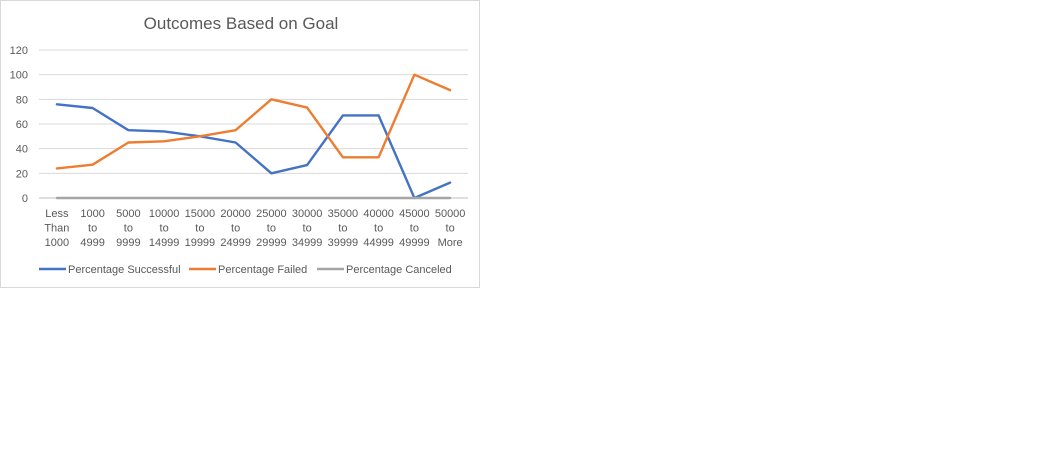 The width and height of the screenshot is (1051, 466). What do you see at coordinates (92, 243) in the screenshot?
I see `x-tick-label: 4999` at bounding box center [92, 243].